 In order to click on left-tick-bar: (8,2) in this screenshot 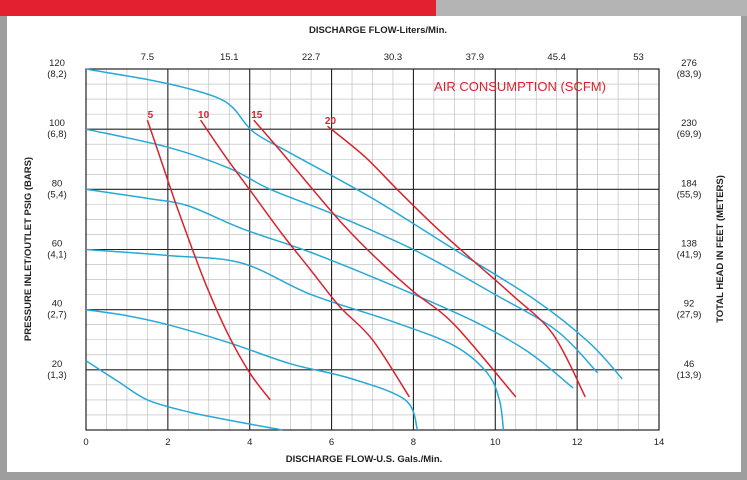, I will do `click(57, 74)`.